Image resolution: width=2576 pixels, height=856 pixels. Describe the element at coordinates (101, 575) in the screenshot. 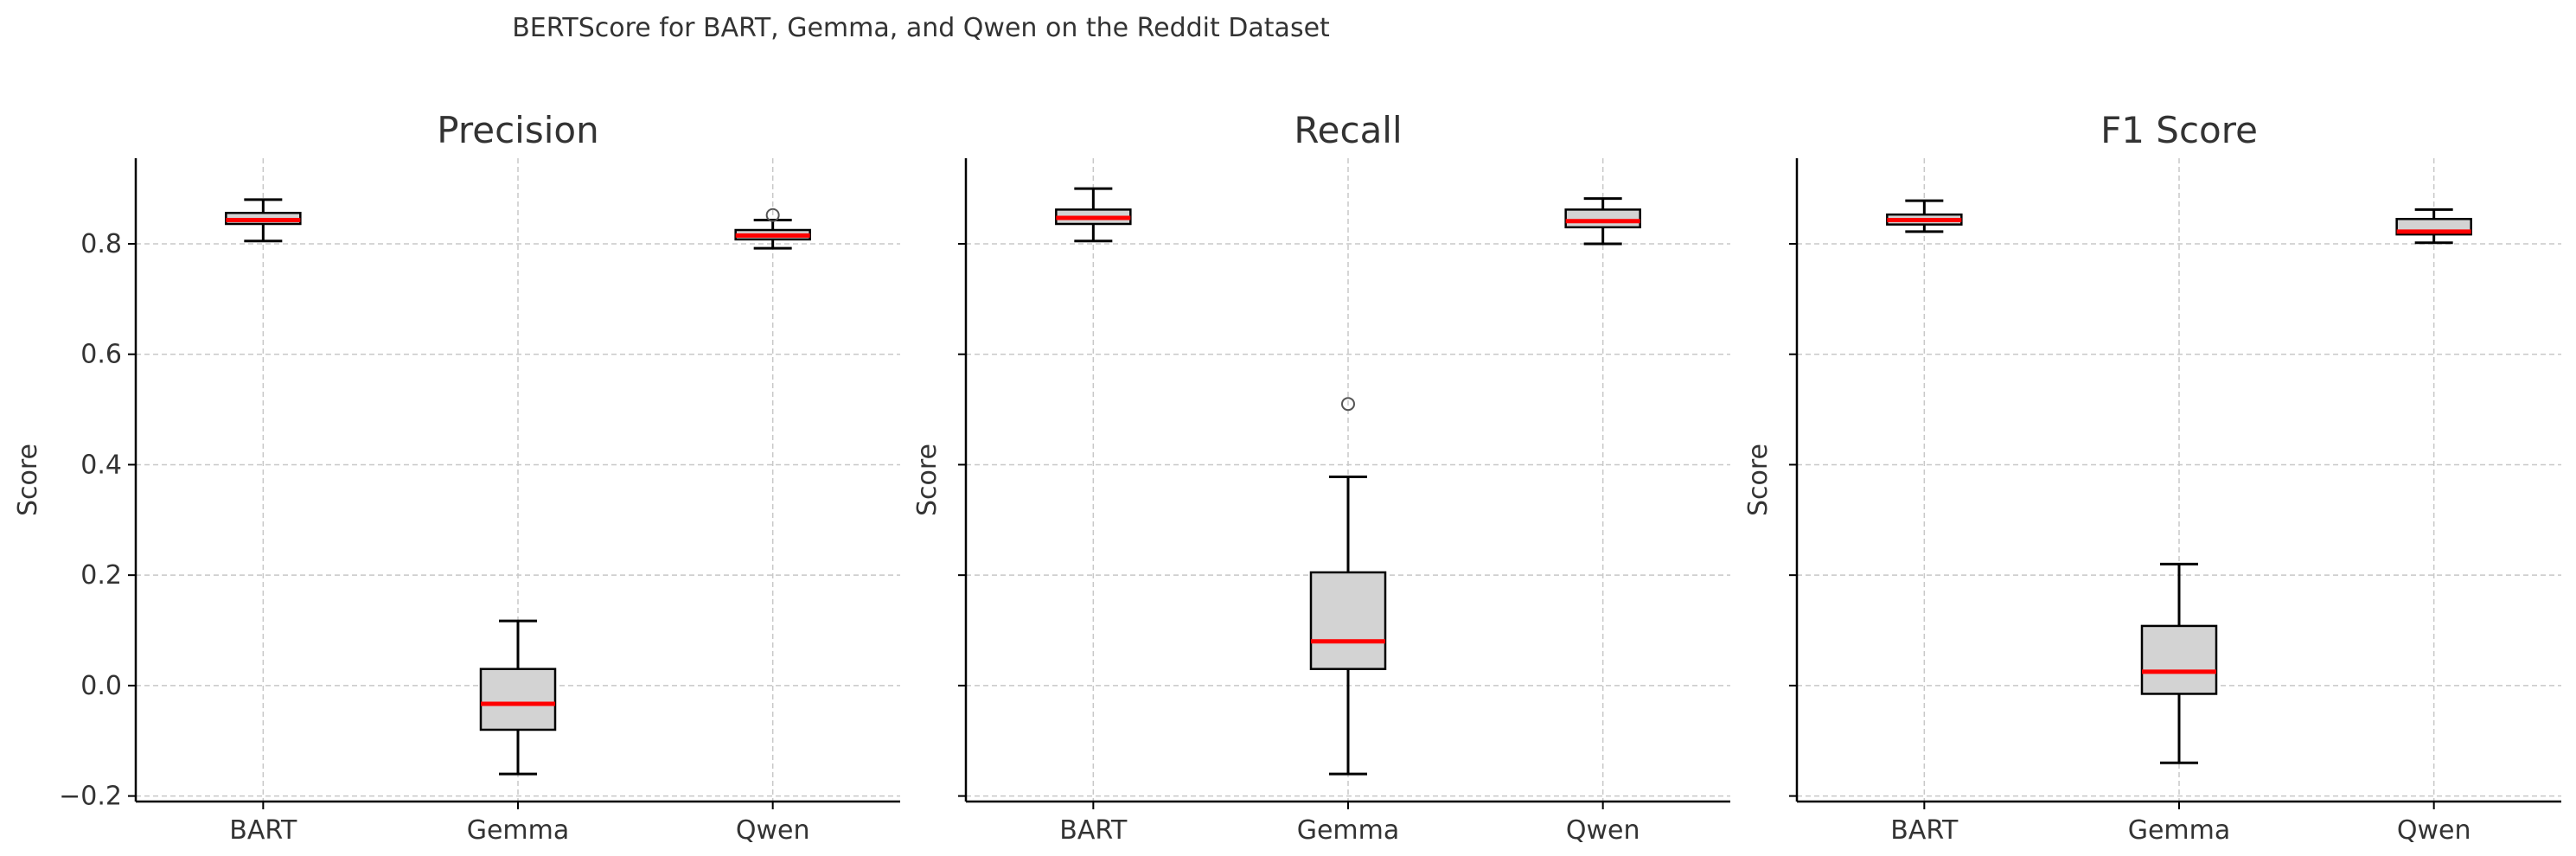

I see `y-tick-label: 0.2` at that location.